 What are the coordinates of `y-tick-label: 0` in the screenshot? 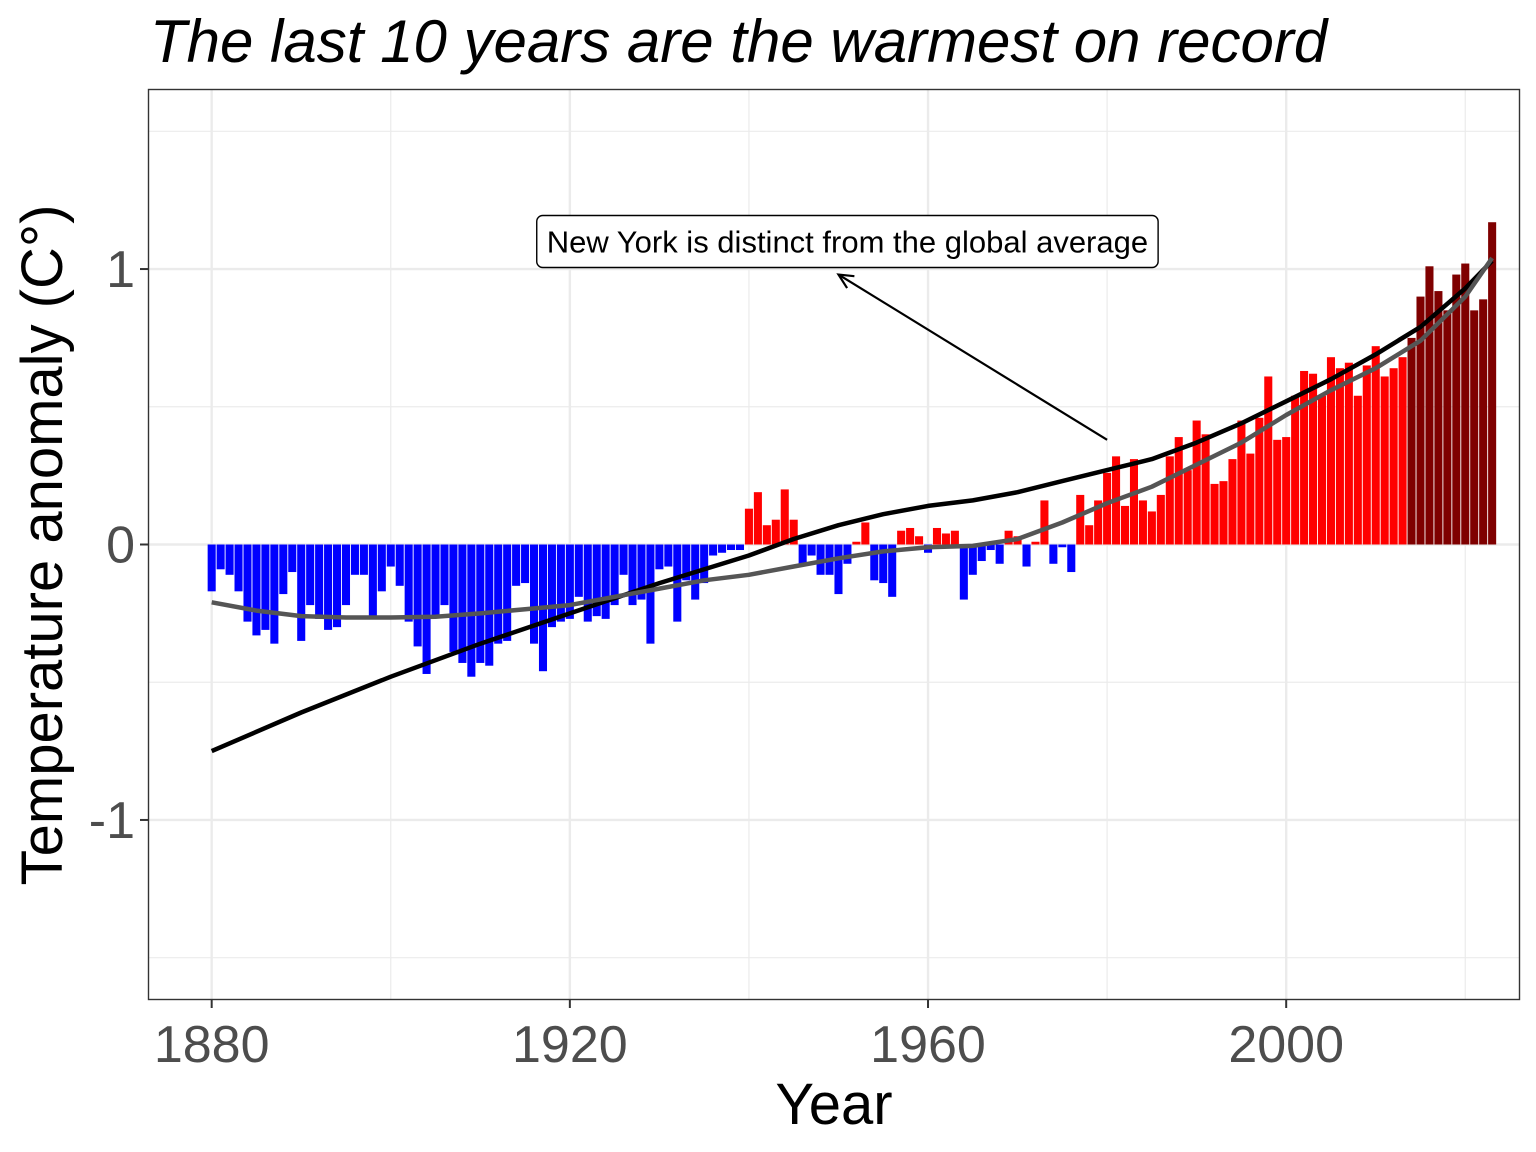 It's located at (120, 546).